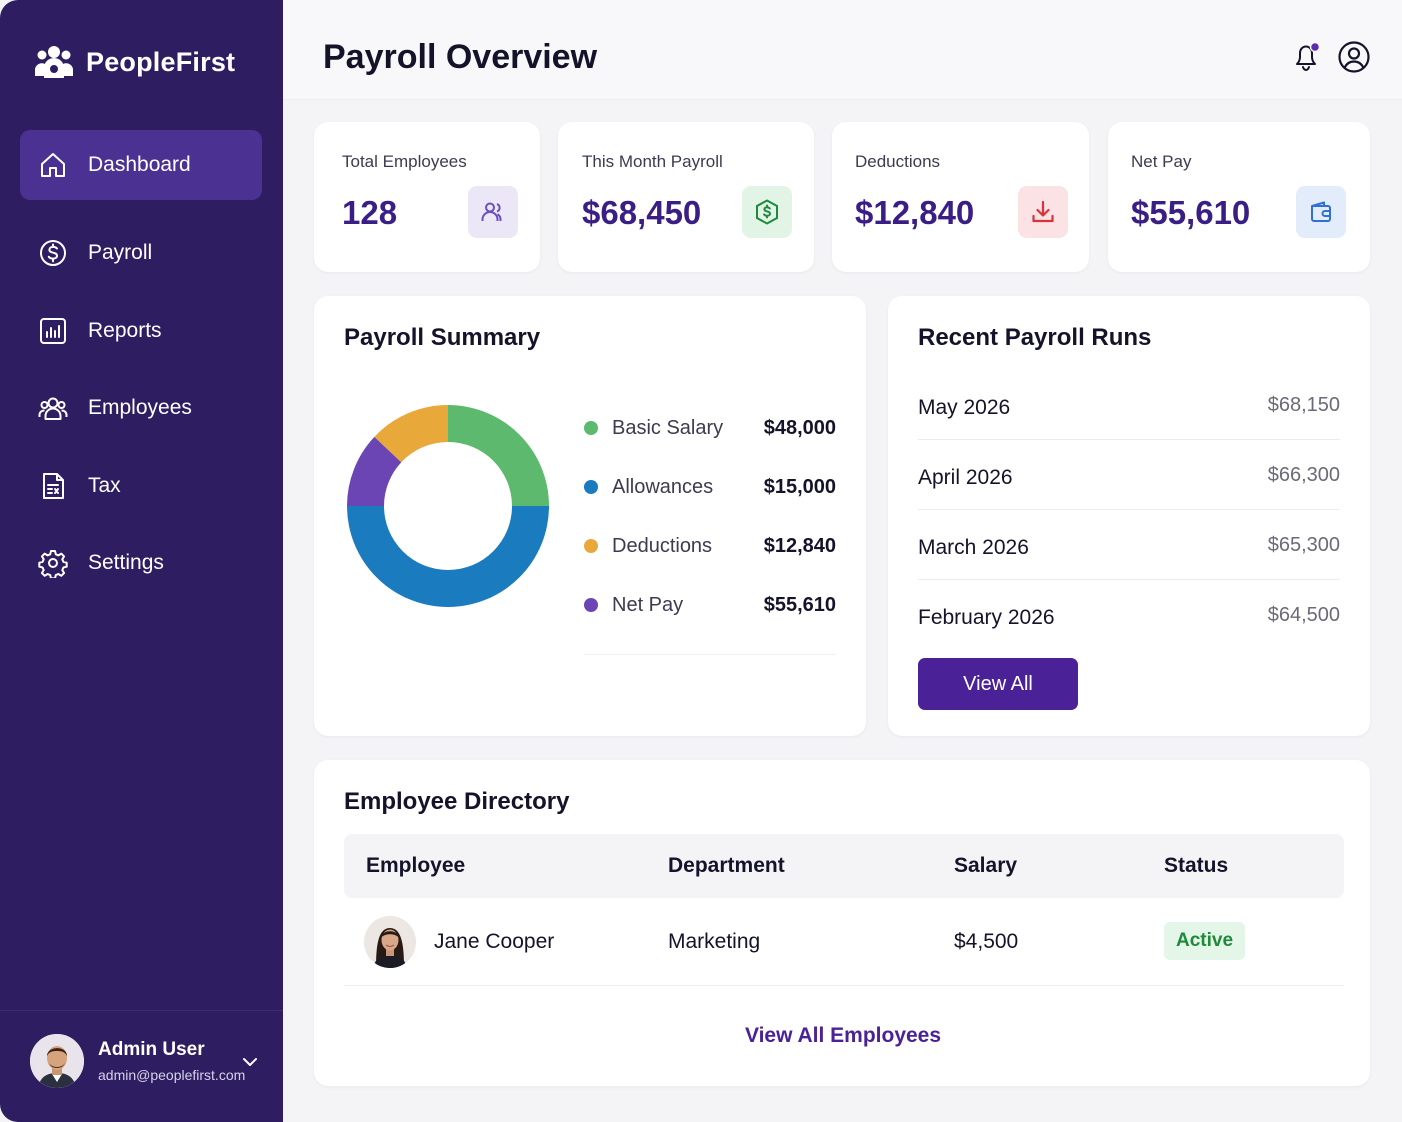 The image size is (1402, 1122). I want to click on card-title: Payroll Summary, so click(442, 337).